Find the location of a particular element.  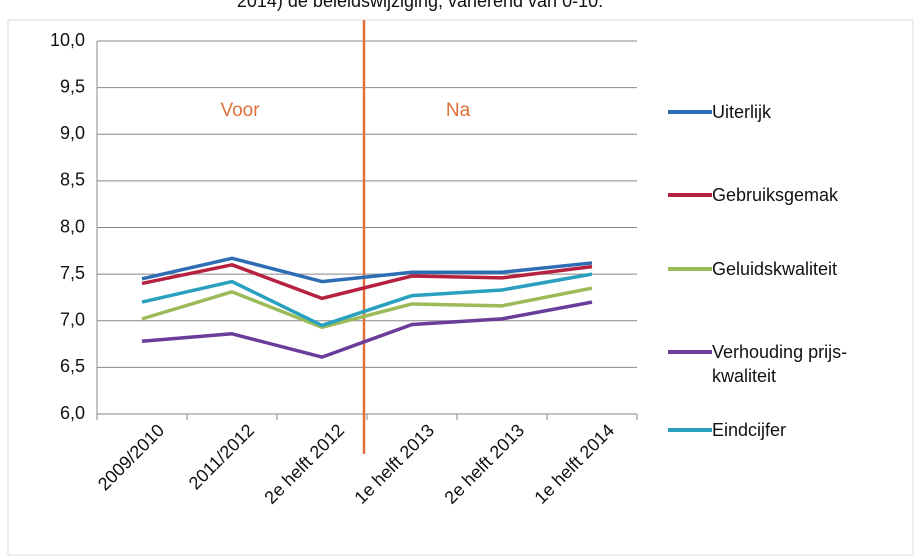

y-tick-label: 8,0 is located at coordinates (72, 226).